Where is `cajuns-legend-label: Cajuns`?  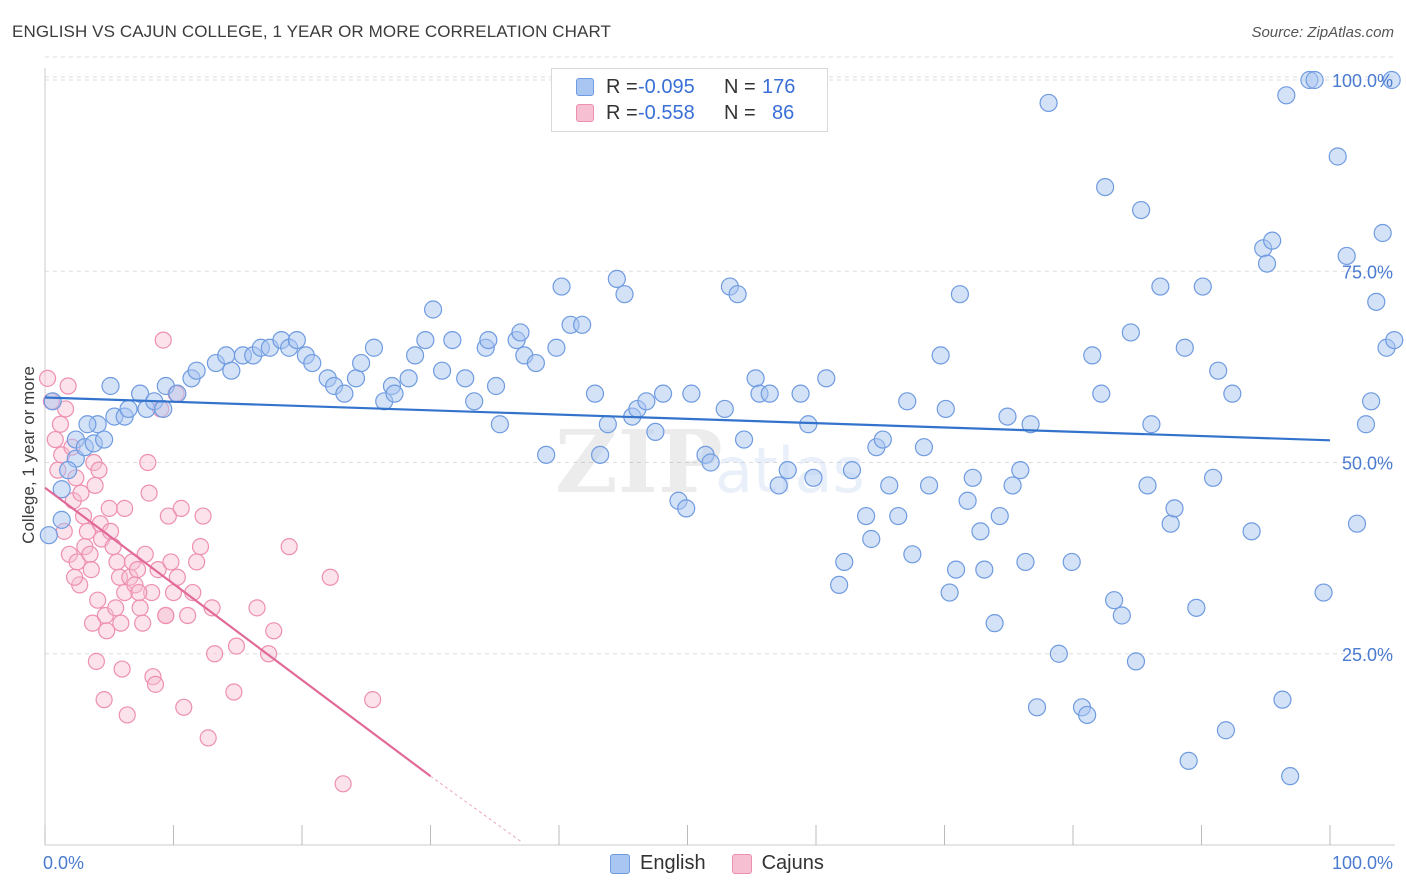
cajuns-legend-label: Cajuns is located at coordinates (792, 863).